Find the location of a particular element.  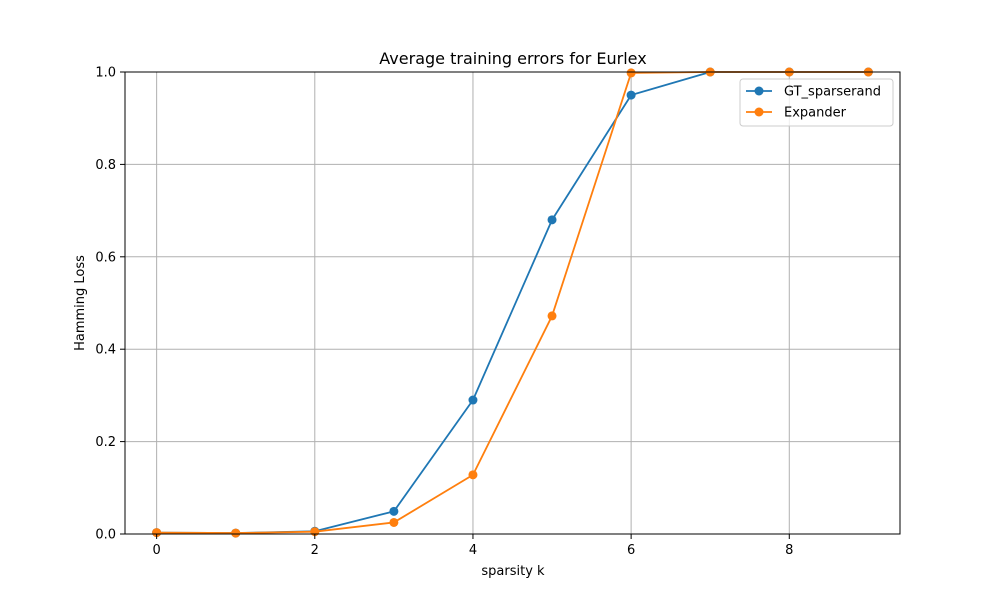

legend: GT_sparserand Expander is located at coordinates (816, 102).